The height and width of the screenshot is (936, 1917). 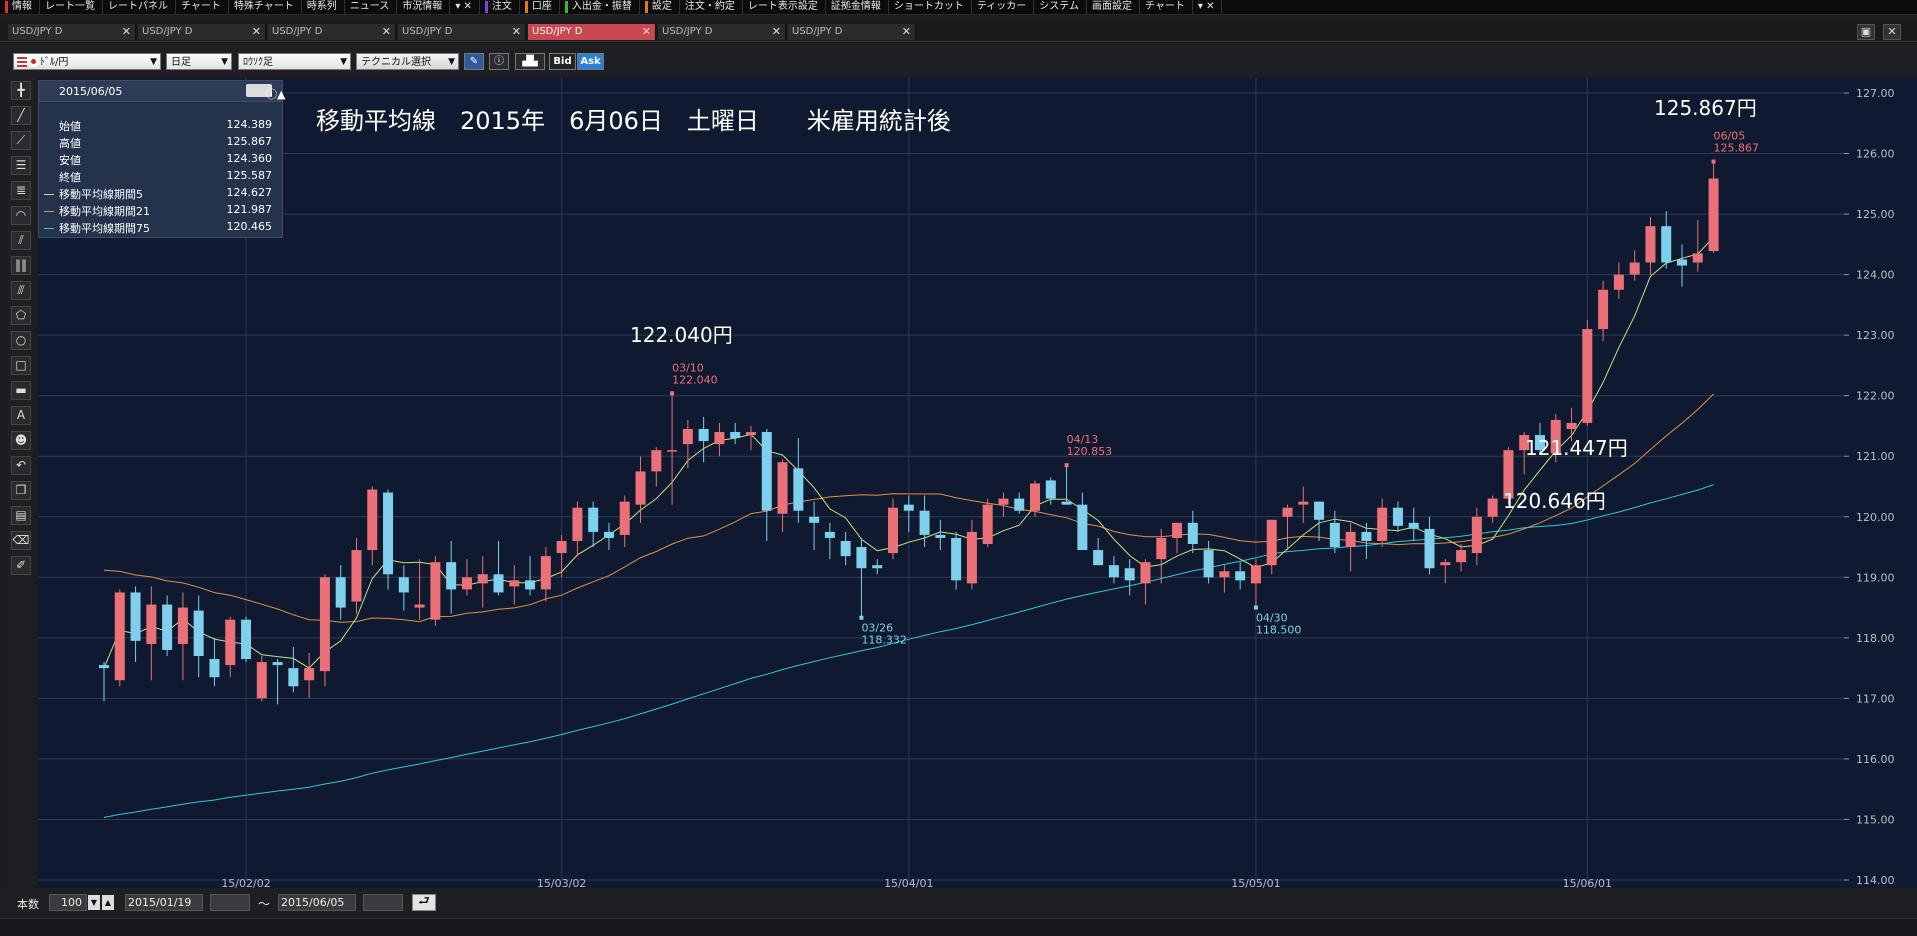 I want to click on menu-item: 証拠金情報, so click(x=857, y=7).